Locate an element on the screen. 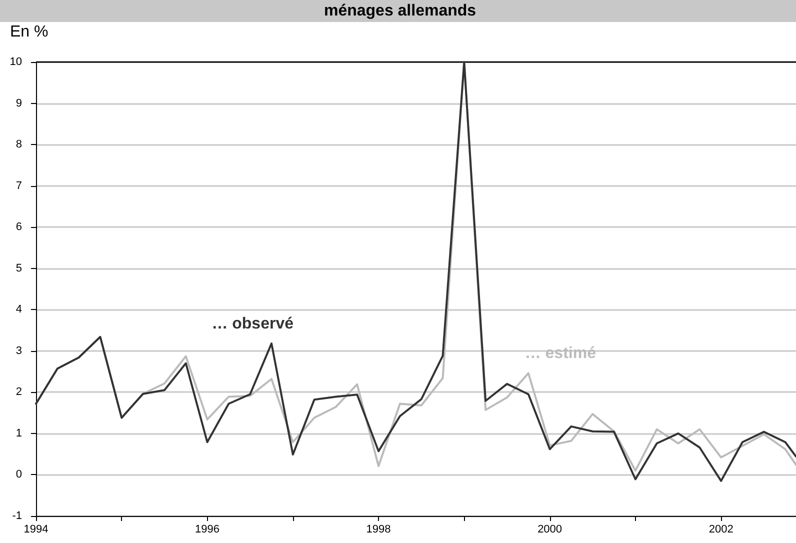  annotation: … estimé is located at coordinates (560, 353).